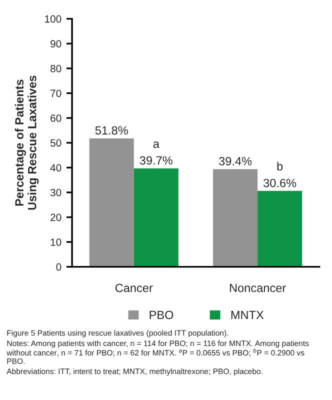 Image resolution: width=332 pixels, height=400 pixels. I want to click on legend-label: PBO, so click(162, 315).